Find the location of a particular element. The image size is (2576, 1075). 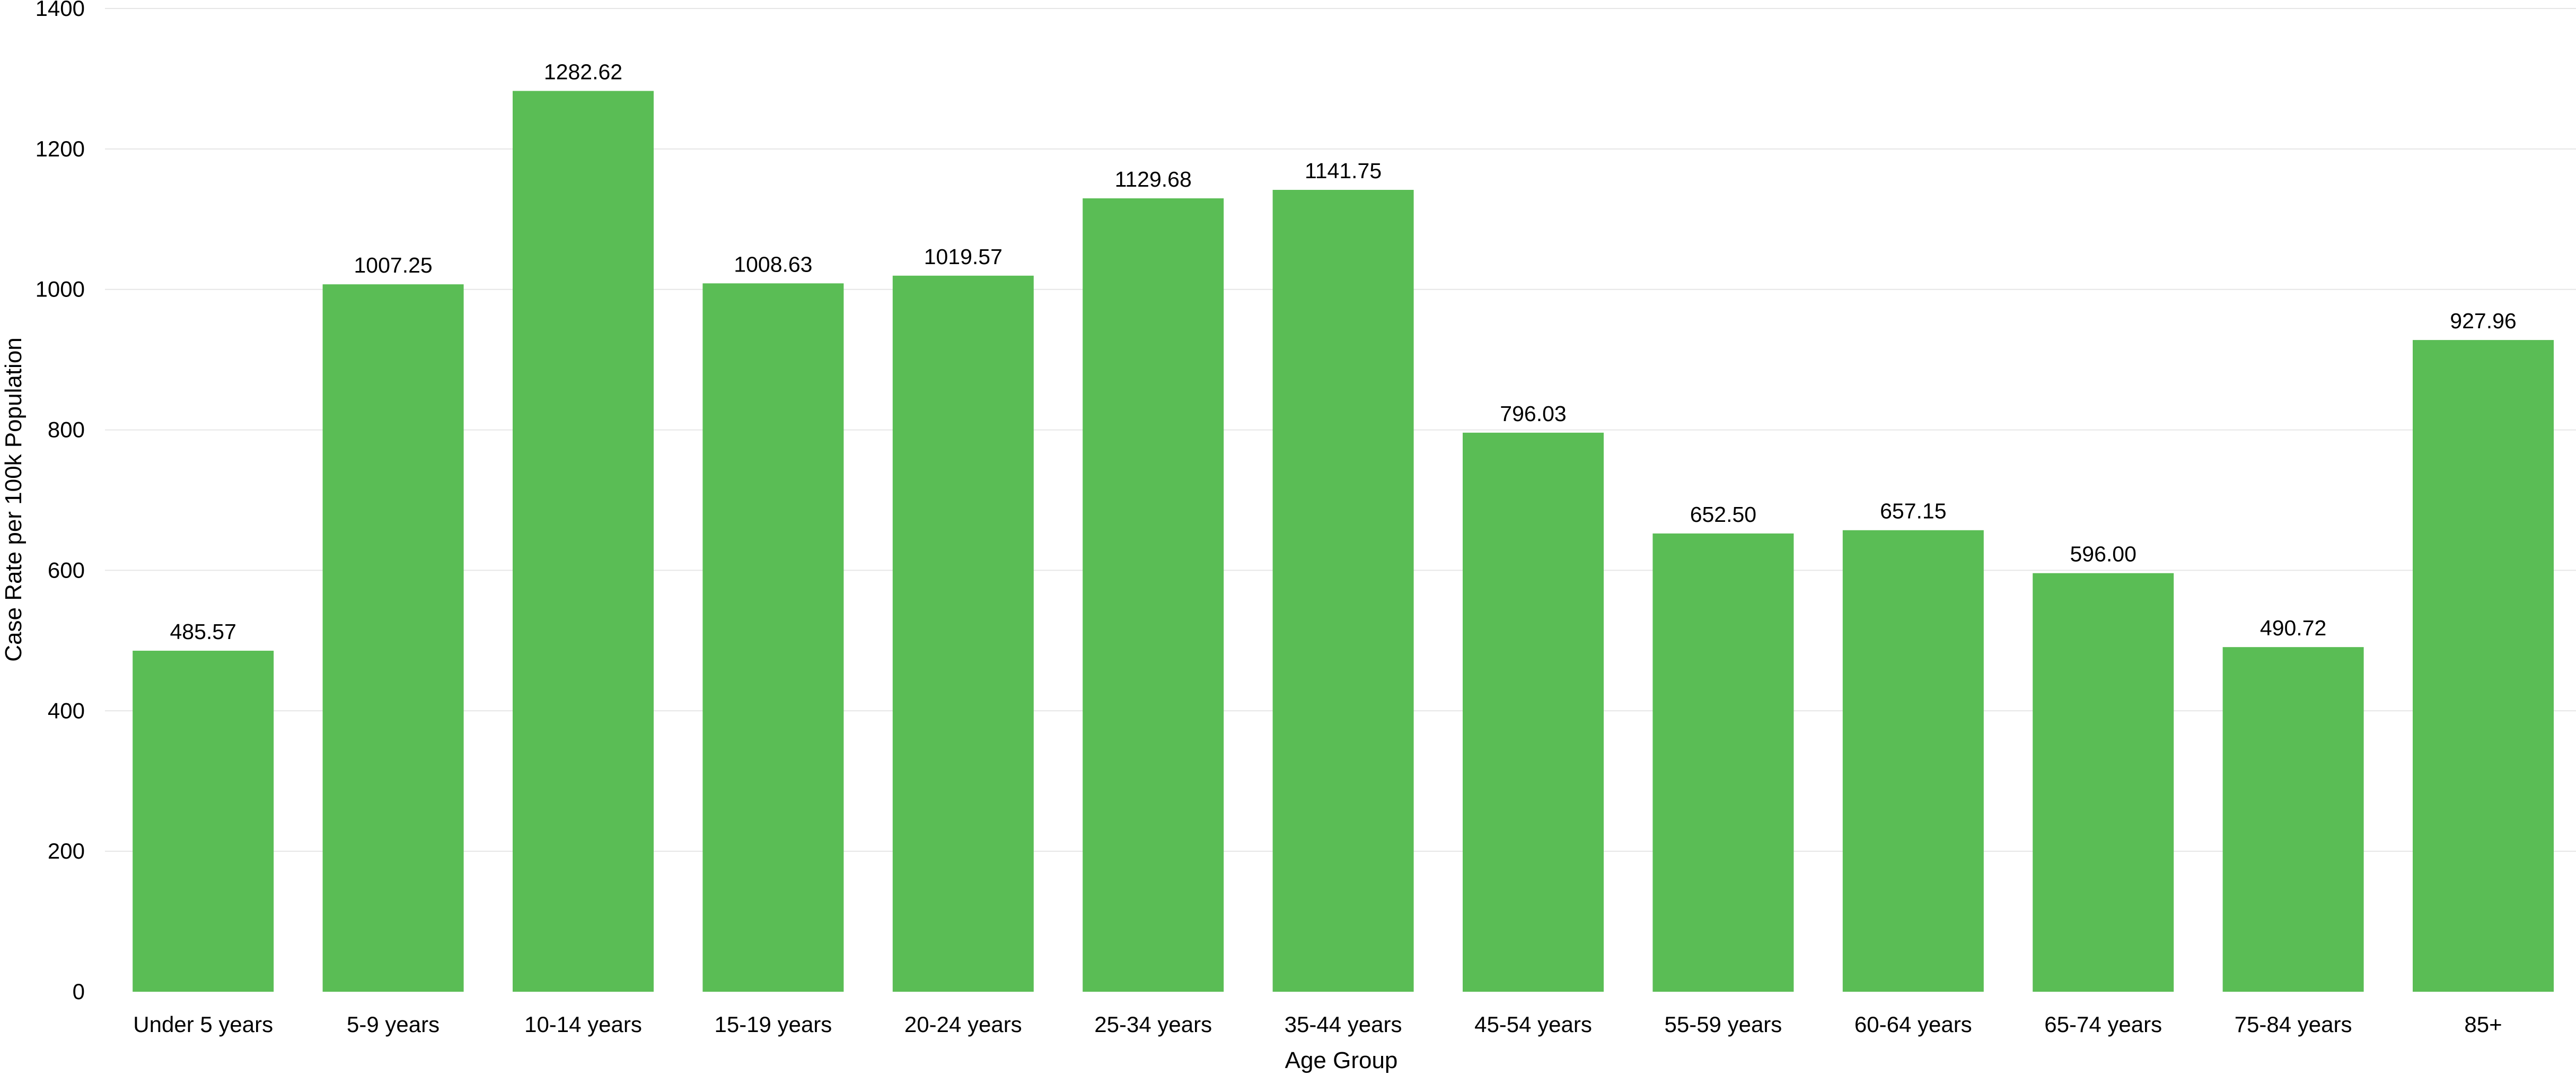

x-tick-label: 60-64 years is located at coordinates (1913, 1024).